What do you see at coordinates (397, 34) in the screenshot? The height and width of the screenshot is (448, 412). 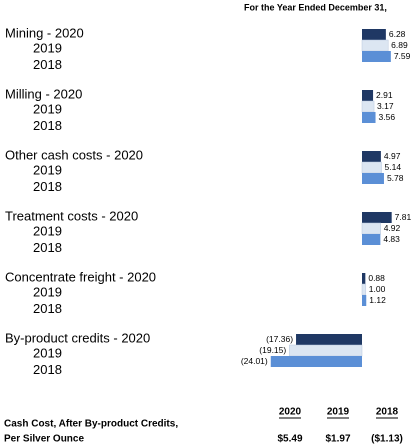 I see `value-label: 6.28` at bounding box center [397, 34].